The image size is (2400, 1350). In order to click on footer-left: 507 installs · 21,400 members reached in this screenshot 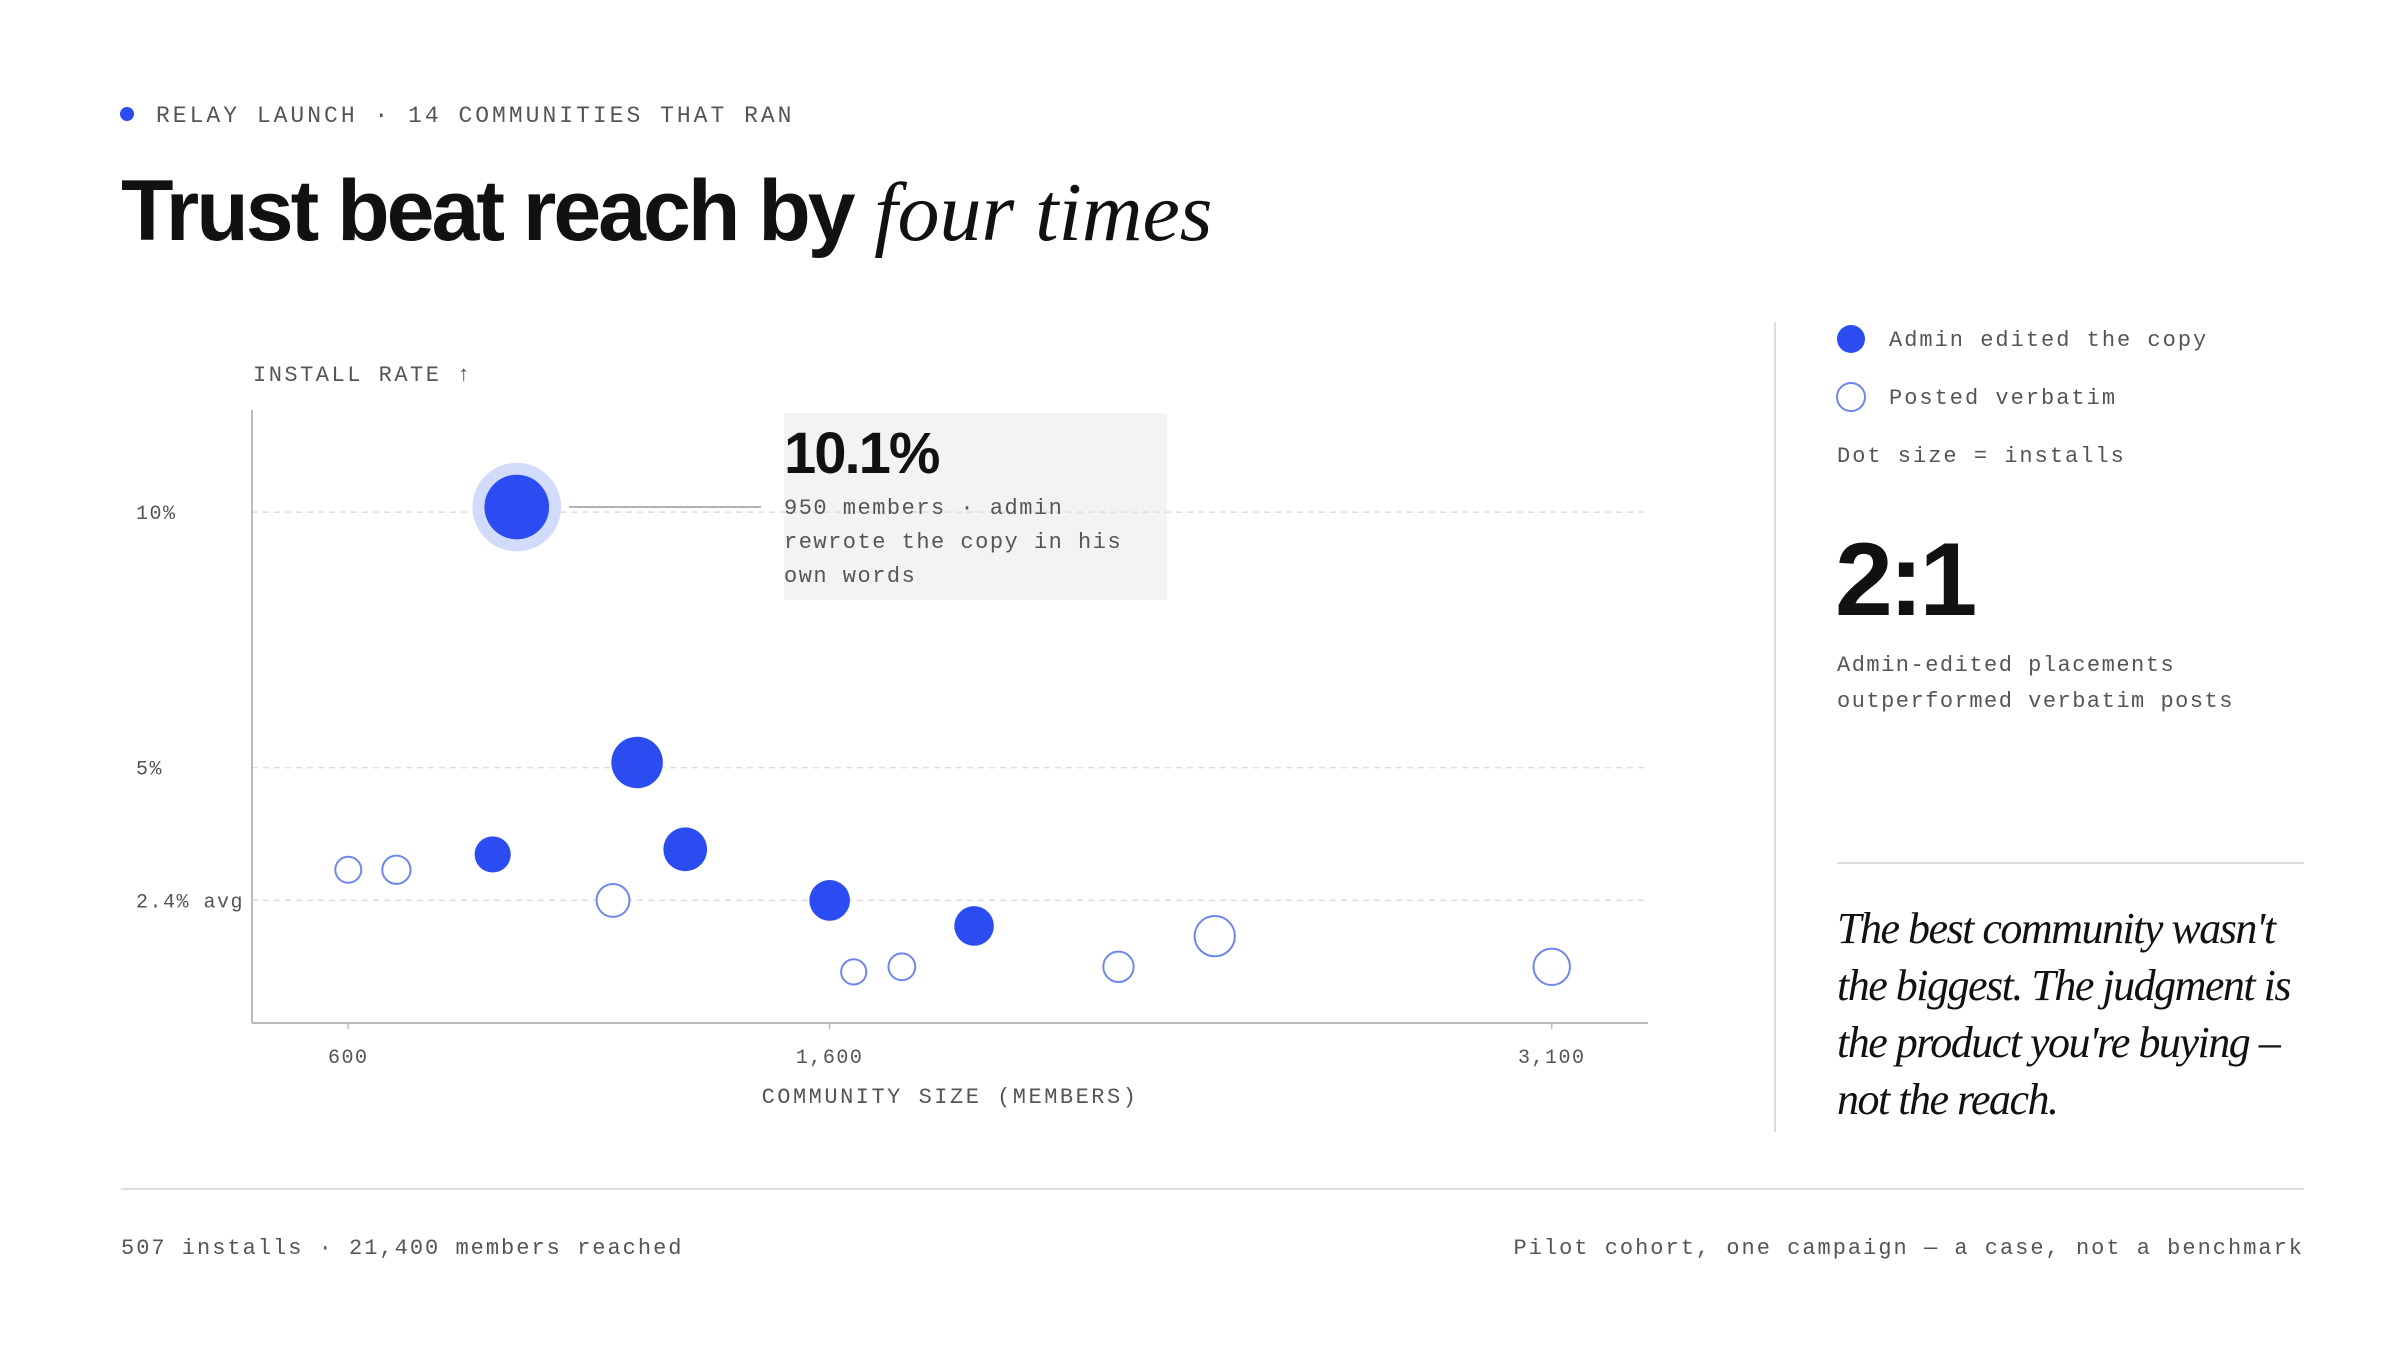, I will do `click(402, 1248)`.